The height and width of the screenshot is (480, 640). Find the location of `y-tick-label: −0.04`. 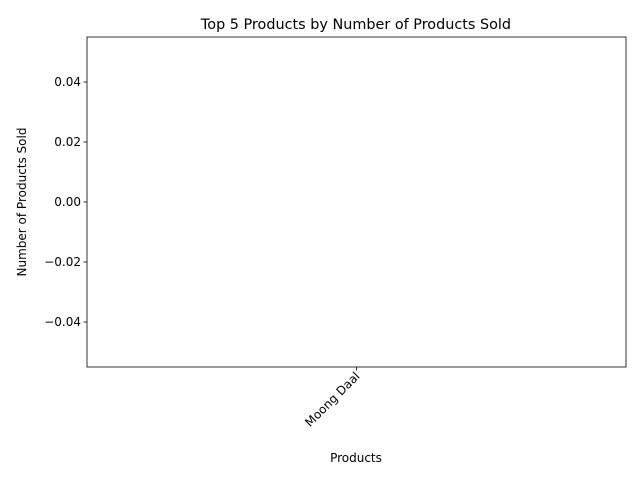

y-tick-label: −0.04 is located at coordinates (62, 322).